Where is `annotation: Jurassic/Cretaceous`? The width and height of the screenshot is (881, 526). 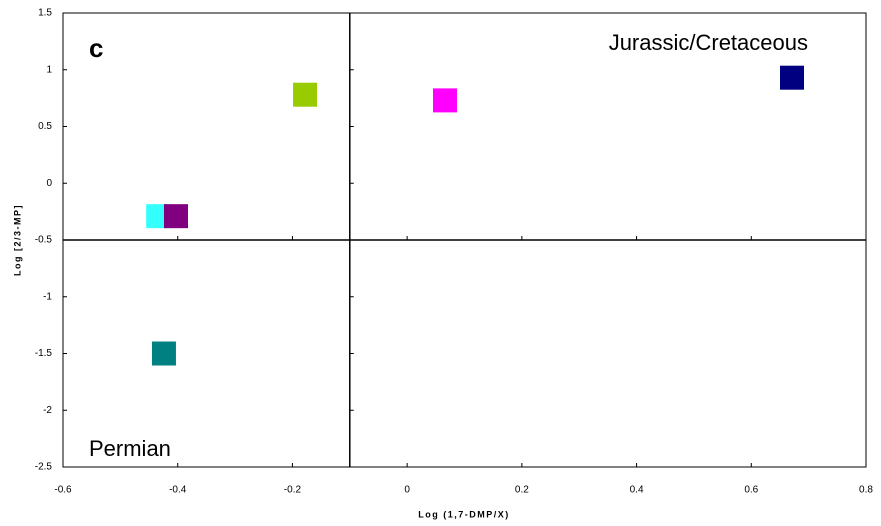 annotation: Jurassic/Cretaceous is located at coordinates (708, 42).